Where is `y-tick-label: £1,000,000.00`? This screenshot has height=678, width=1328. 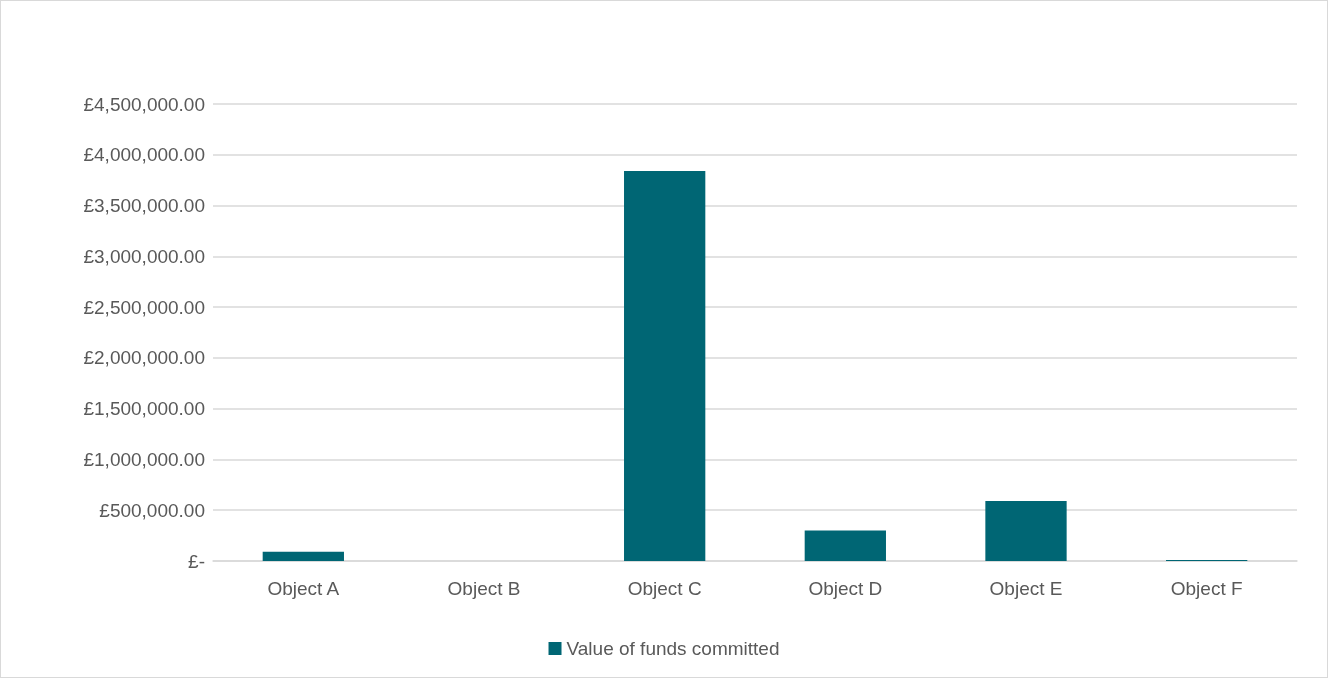 y-tick-label: £1,000,000.00 is located at coordinates (144, 459).